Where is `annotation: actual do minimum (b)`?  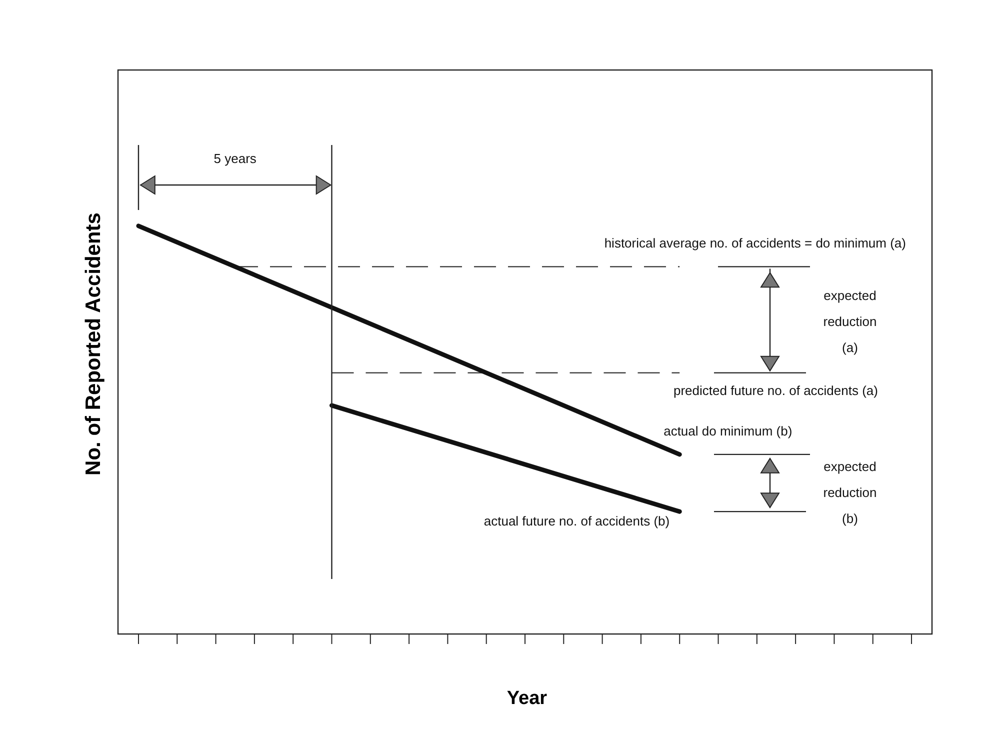 annotation: actual do minimum (b) is located at coordinates (728, 430).